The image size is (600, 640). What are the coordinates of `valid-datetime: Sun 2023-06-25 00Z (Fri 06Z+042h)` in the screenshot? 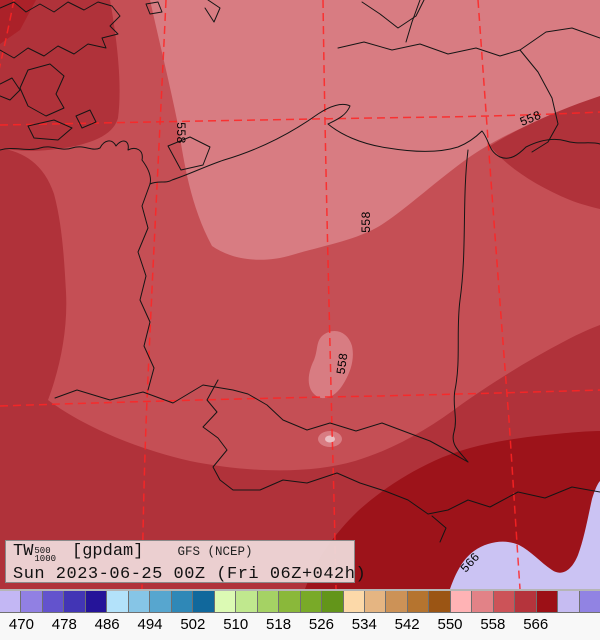 It's located at (190, 574).